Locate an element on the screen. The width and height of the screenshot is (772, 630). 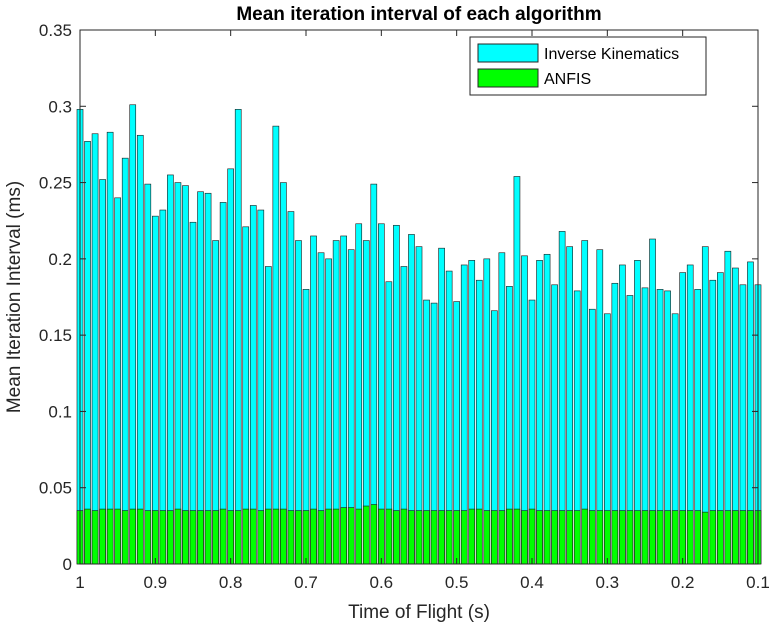
x-tick-label: 0.6 is located at coordinates (382, 582).